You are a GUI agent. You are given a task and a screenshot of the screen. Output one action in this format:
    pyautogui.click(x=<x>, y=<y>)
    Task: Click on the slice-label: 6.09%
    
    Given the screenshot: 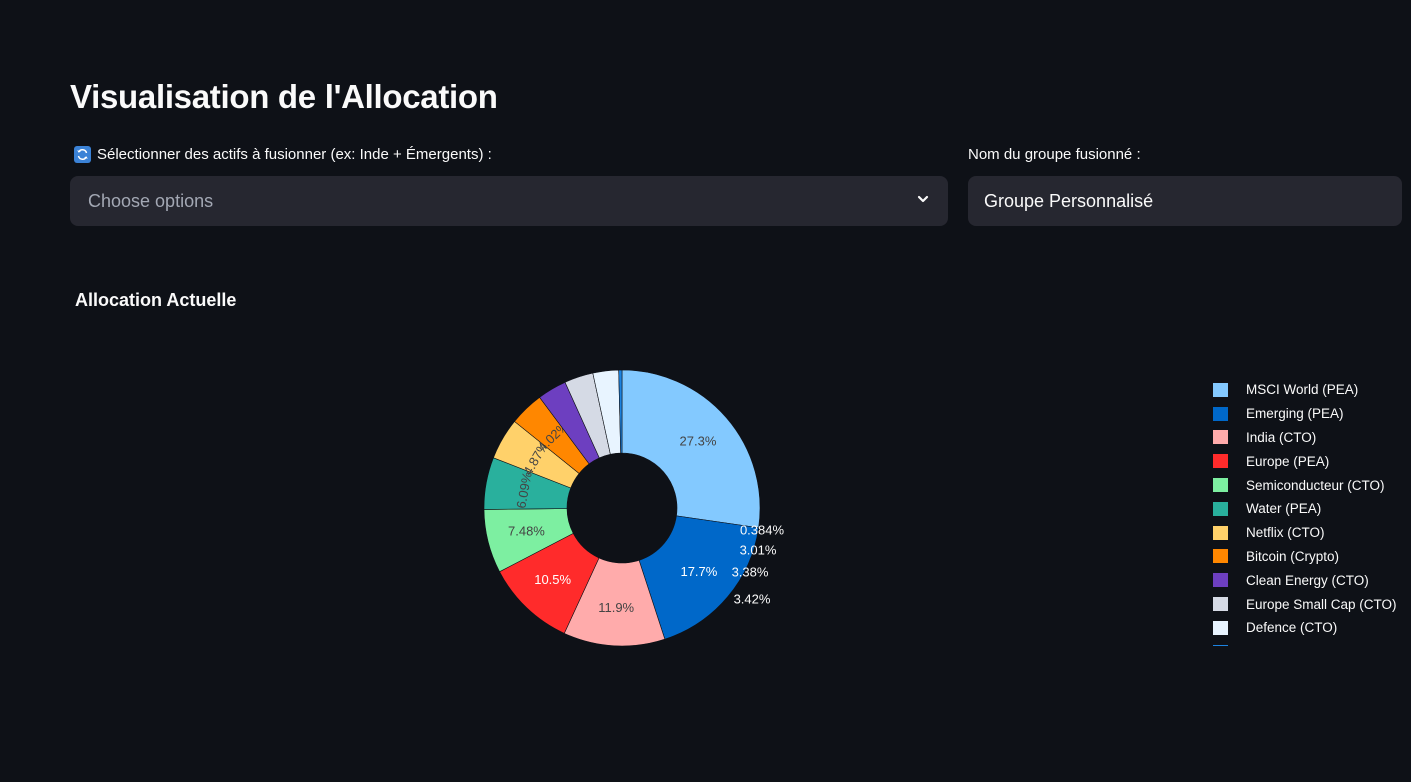 What is the action you would take?
    pyautogui.click(x=523, y=489)
    